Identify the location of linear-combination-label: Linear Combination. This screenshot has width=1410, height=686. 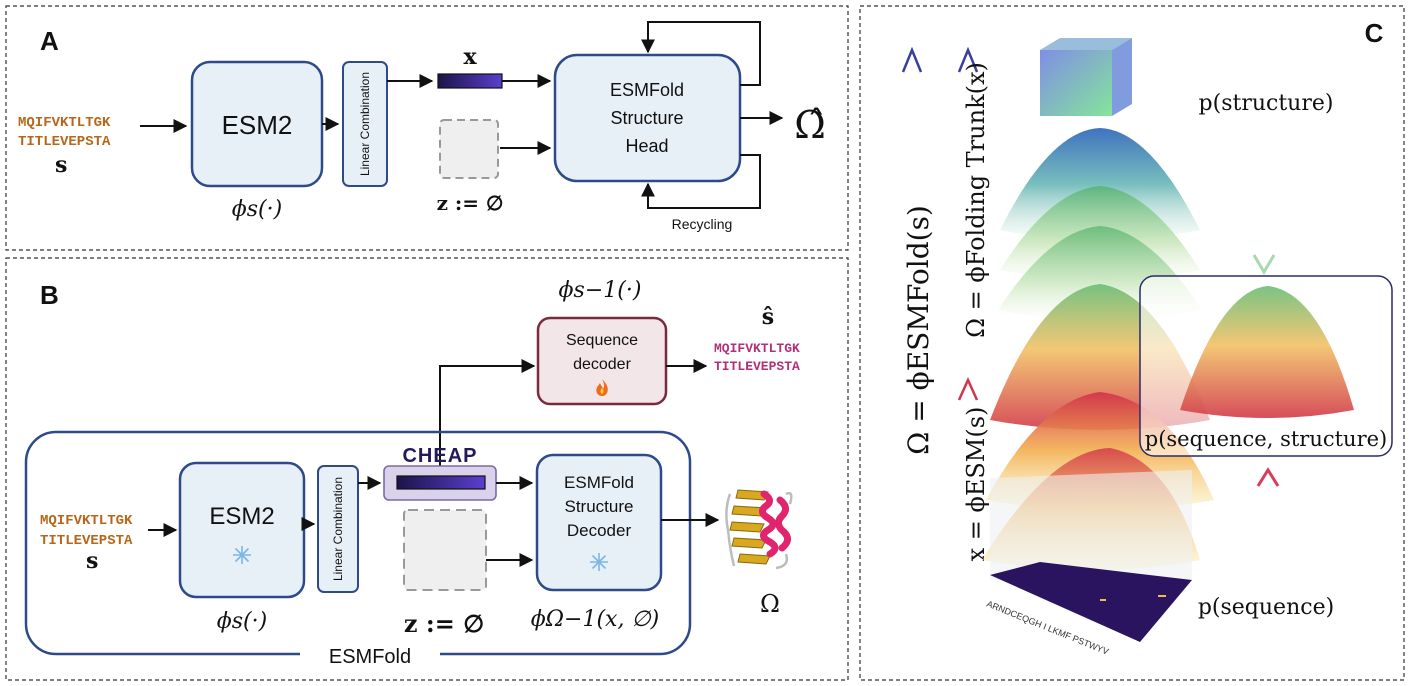
(365, 124).